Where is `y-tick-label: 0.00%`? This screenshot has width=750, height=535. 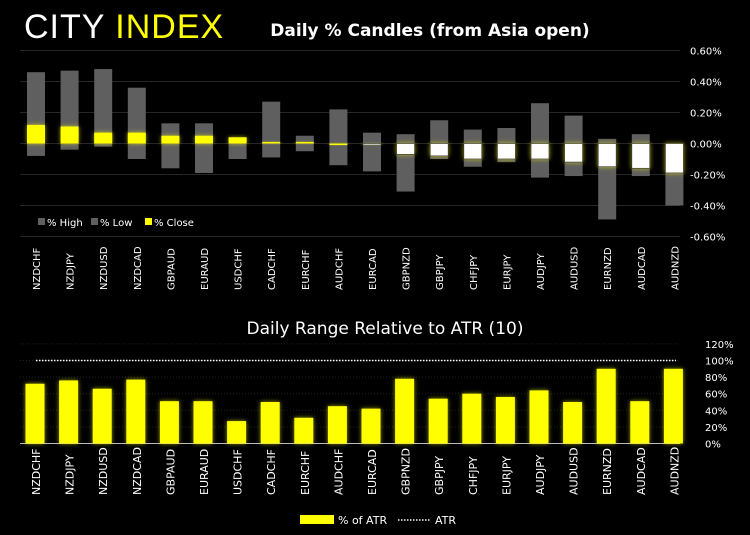
y-tick-label: 0.00% is located at coordinates (706, 145).